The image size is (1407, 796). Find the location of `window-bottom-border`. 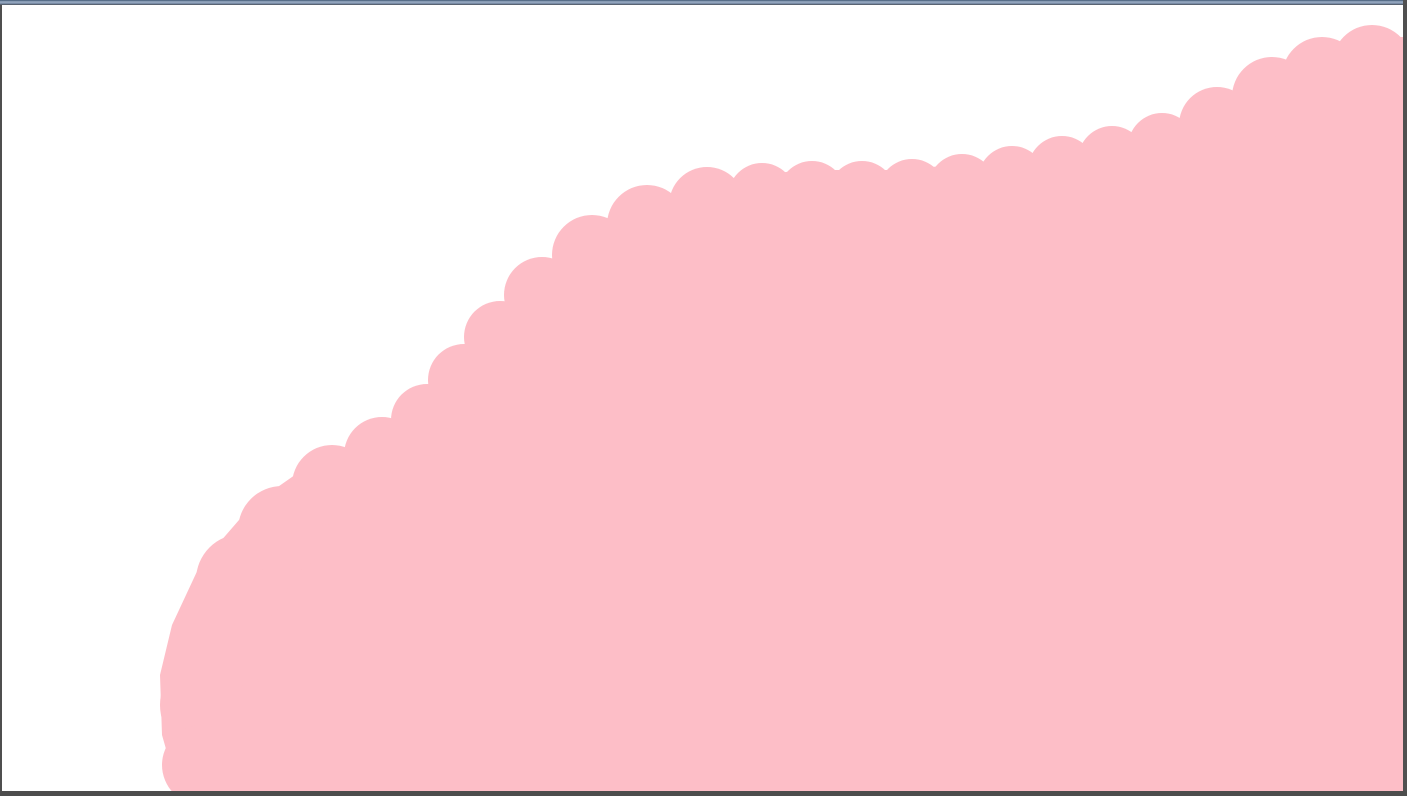

window-bottom-border is located at coordinates (703, 793).